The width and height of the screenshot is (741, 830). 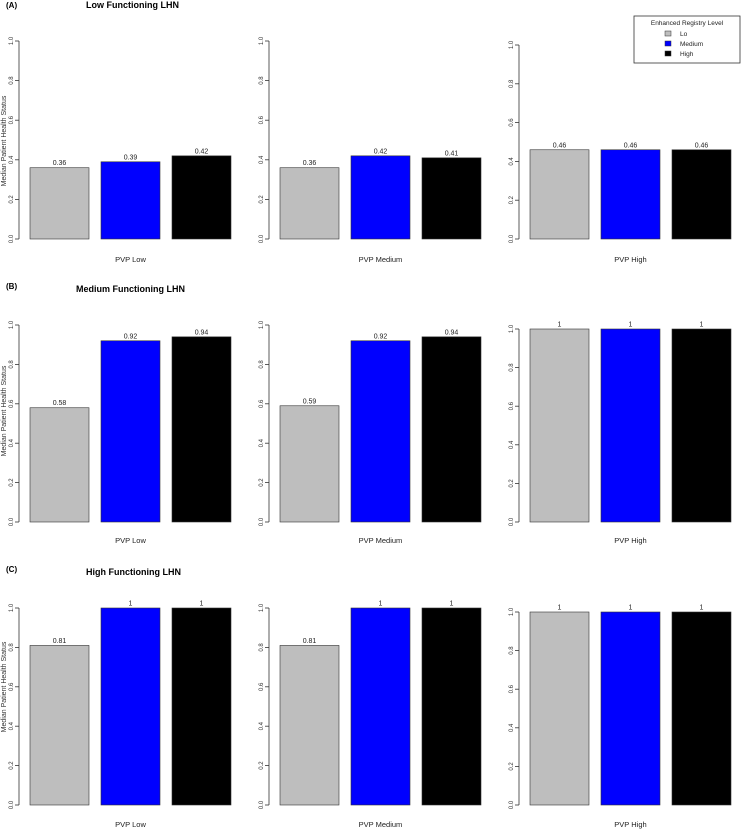 What do you see at coordinates (691, 44) in the screenshot?
I see `legend-label-medium: Medium` at bounding box center [691, 44].